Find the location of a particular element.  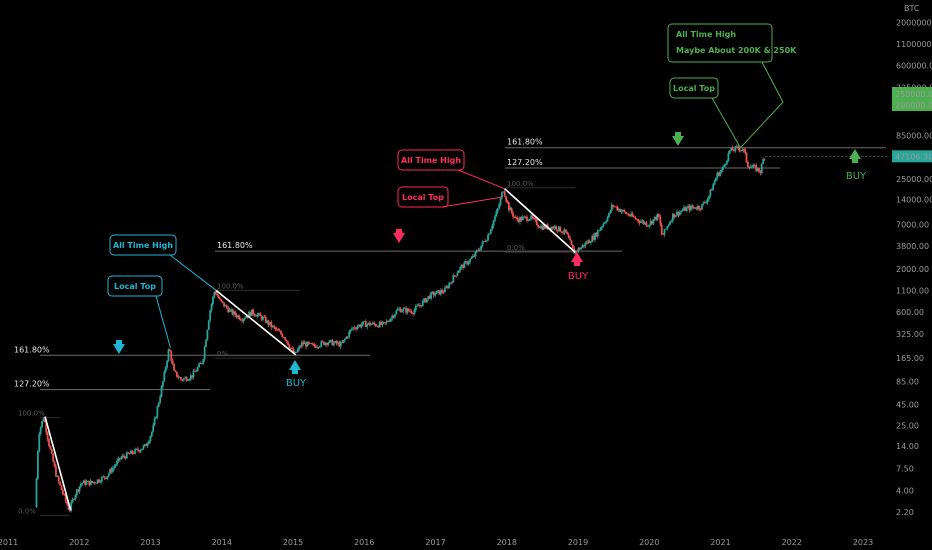

target-price-value: 250000.00 is located at coordinates (913, 94).